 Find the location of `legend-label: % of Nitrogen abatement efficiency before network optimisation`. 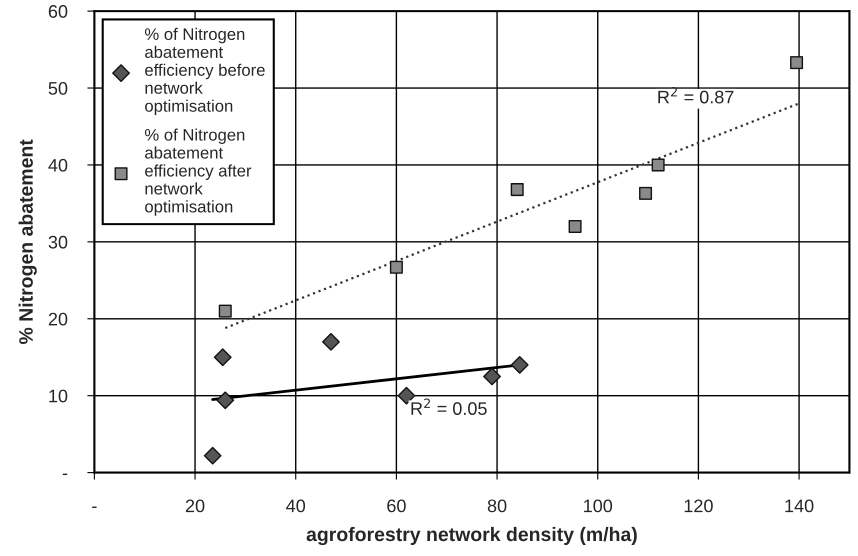

legend-label: % of Nitrogen abatement efficiency before network optimisation is located at coordinates (204, 72).